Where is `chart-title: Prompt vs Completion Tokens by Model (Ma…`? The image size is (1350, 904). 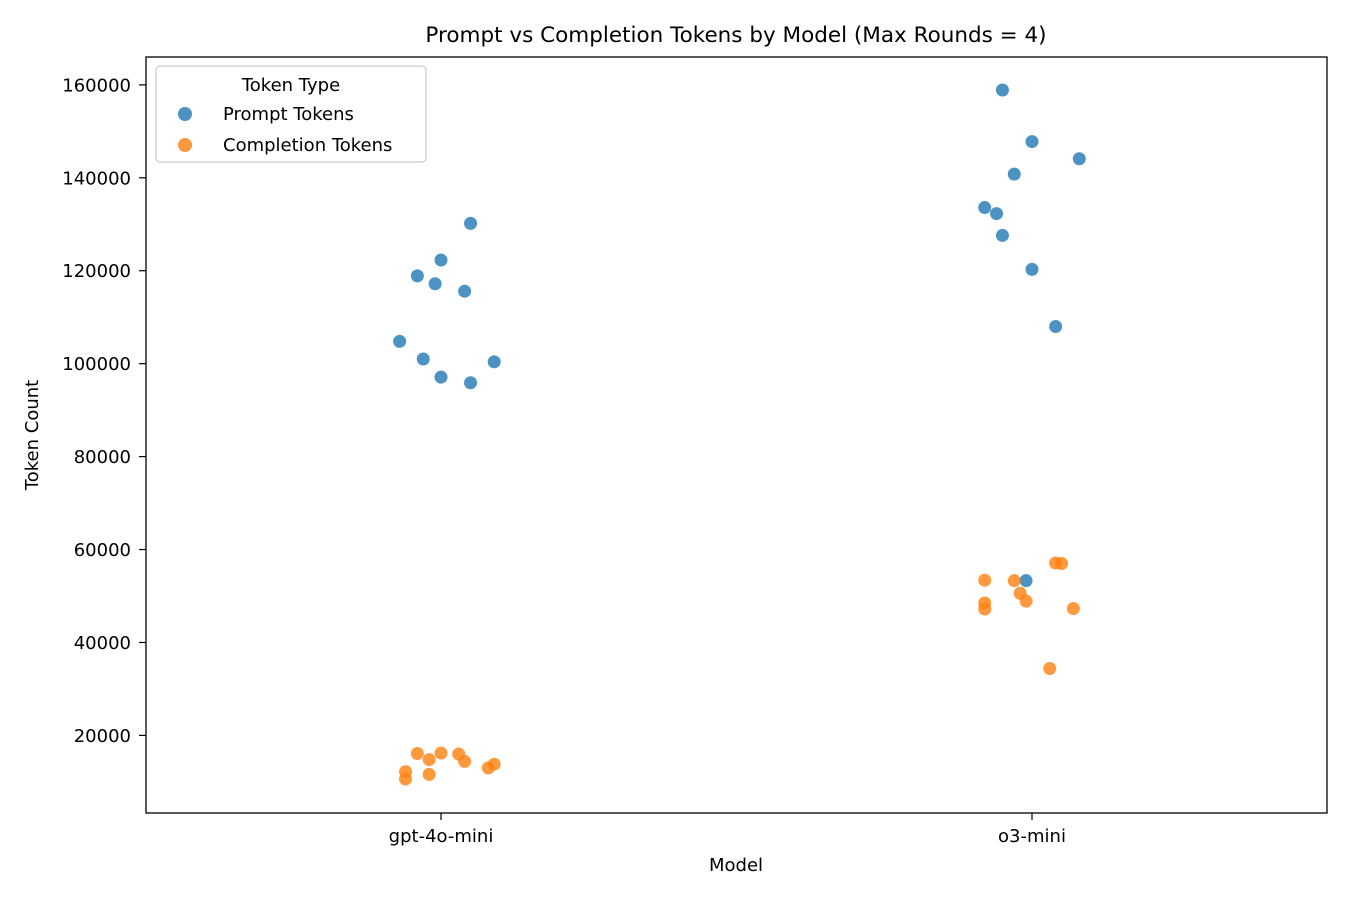
chart-title: Prompt vs Completion Tokens by Model (Ma… is located at coordinates (735, 35).